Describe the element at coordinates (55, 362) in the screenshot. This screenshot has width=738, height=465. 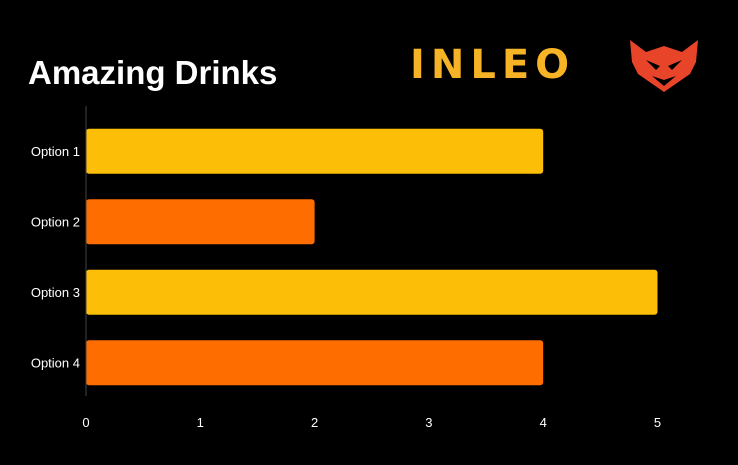
I see `category-label-4: Option 4` at that location.